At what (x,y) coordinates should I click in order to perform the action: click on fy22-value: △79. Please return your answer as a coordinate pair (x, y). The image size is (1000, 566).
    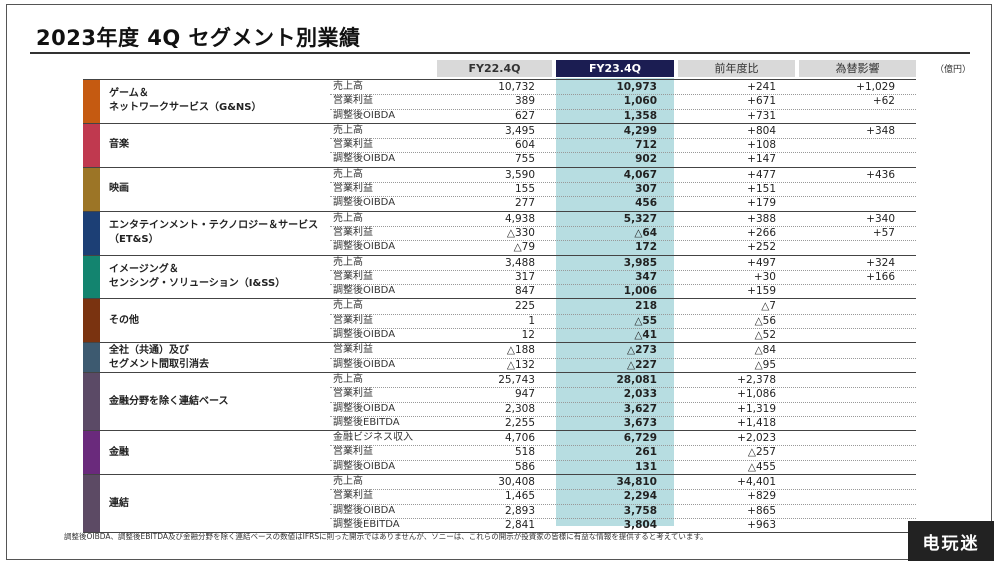
    Looking at the image, I should click on (524, 247).